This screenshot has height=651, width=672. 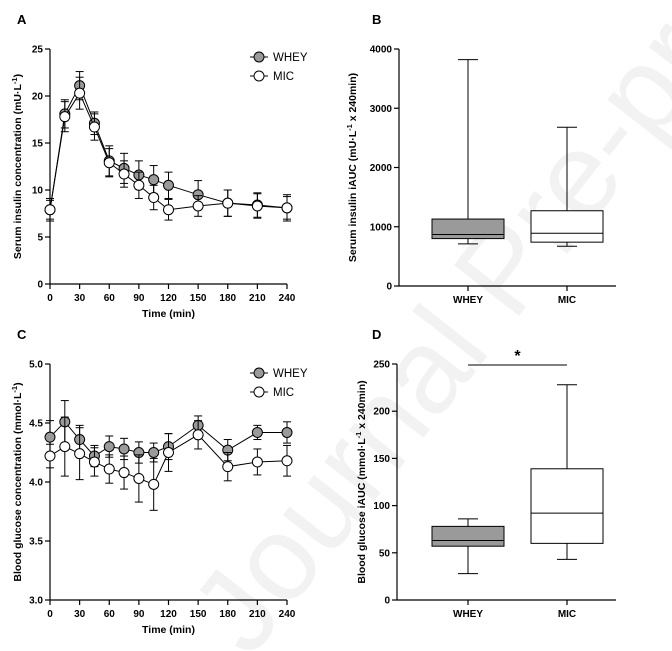 What do you see at coordinates (353, 196) in the screenshot?
I see `y-axis-title-part-0: Serum insulin iAUC (mU·L` at bounding box center [353, 196].